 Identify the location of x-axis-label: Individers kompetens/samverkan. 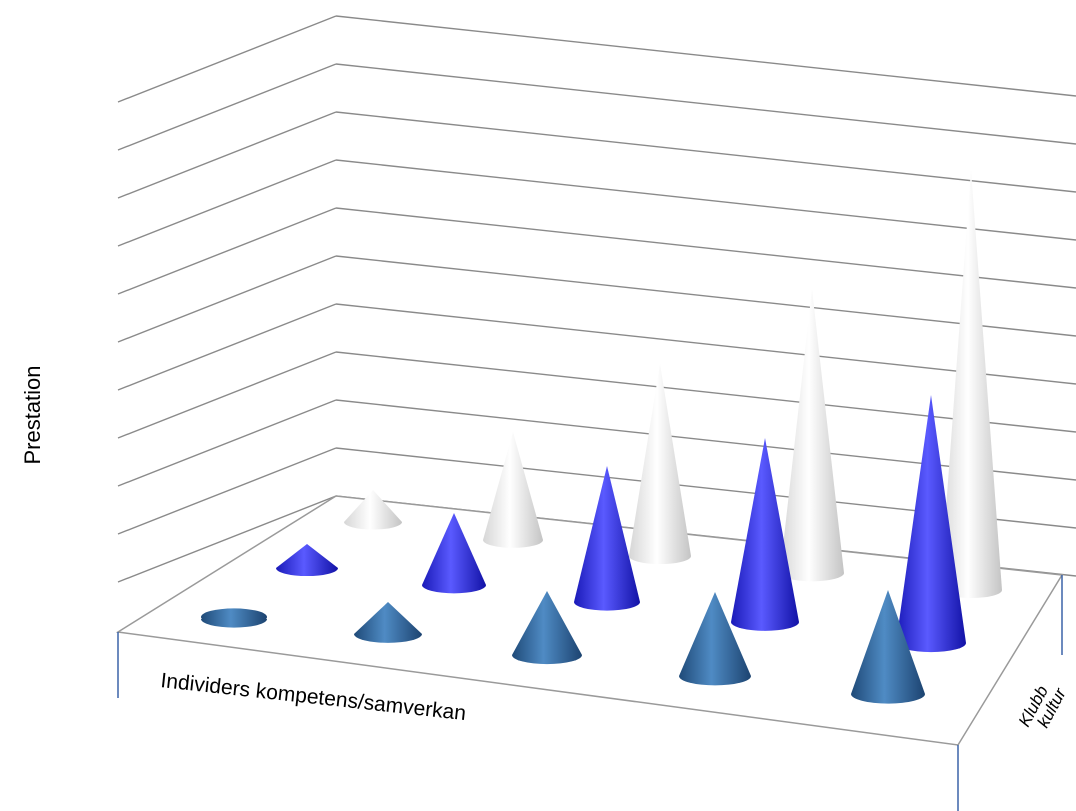
(313, 697).